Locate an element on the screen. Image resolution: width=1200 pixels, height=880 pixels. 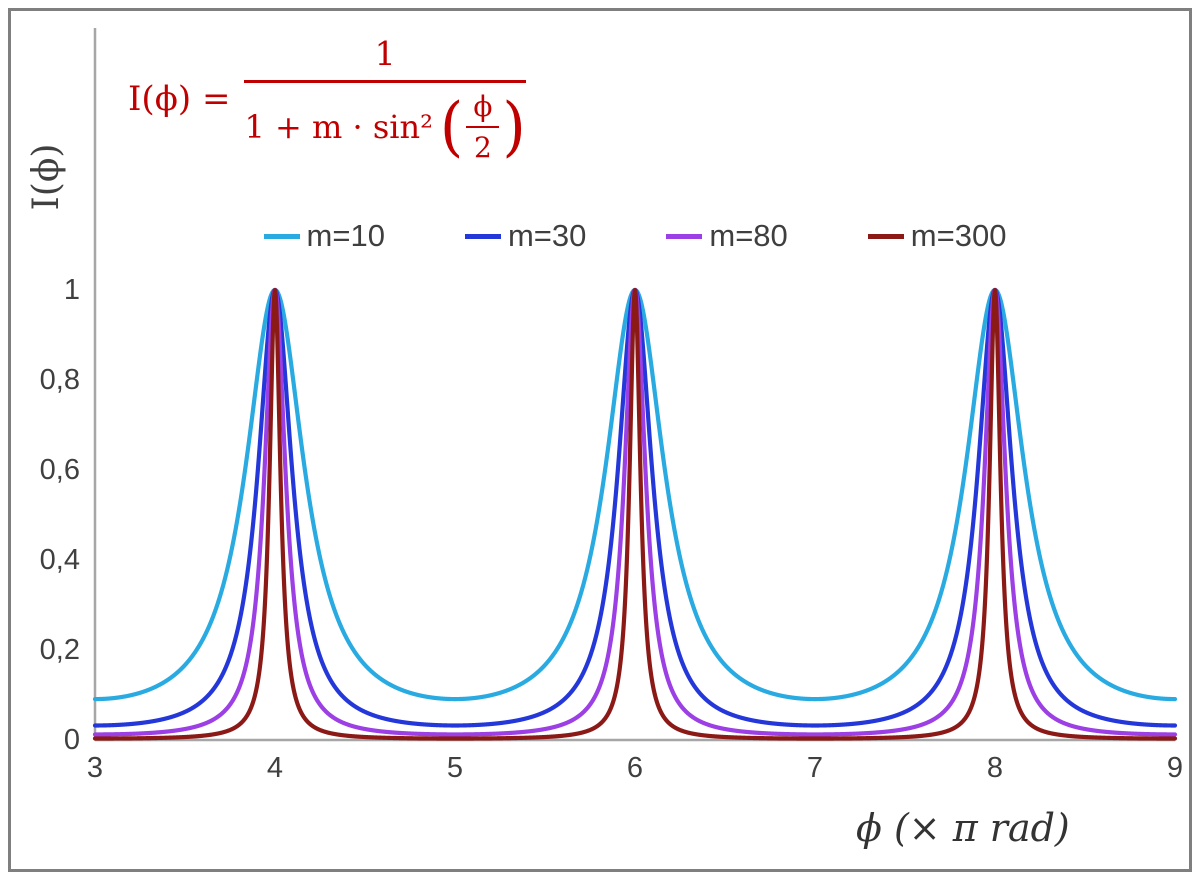
formula-inner-denominator: 2 is located at coordinates (482, 147).